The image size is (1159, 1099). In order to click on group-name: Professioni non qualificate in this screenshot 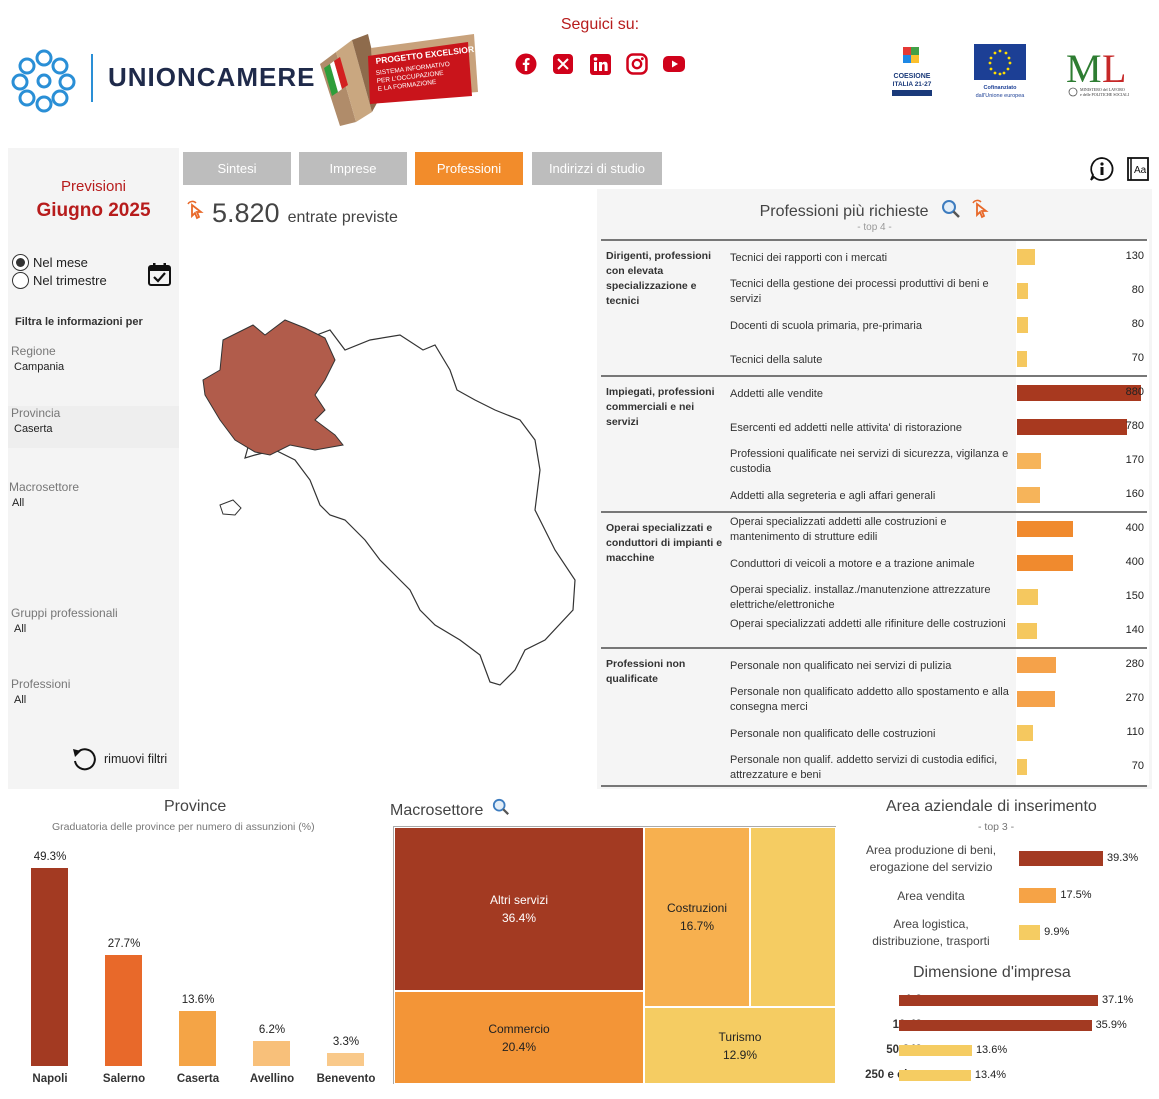, I will do `click(646, 671)`.